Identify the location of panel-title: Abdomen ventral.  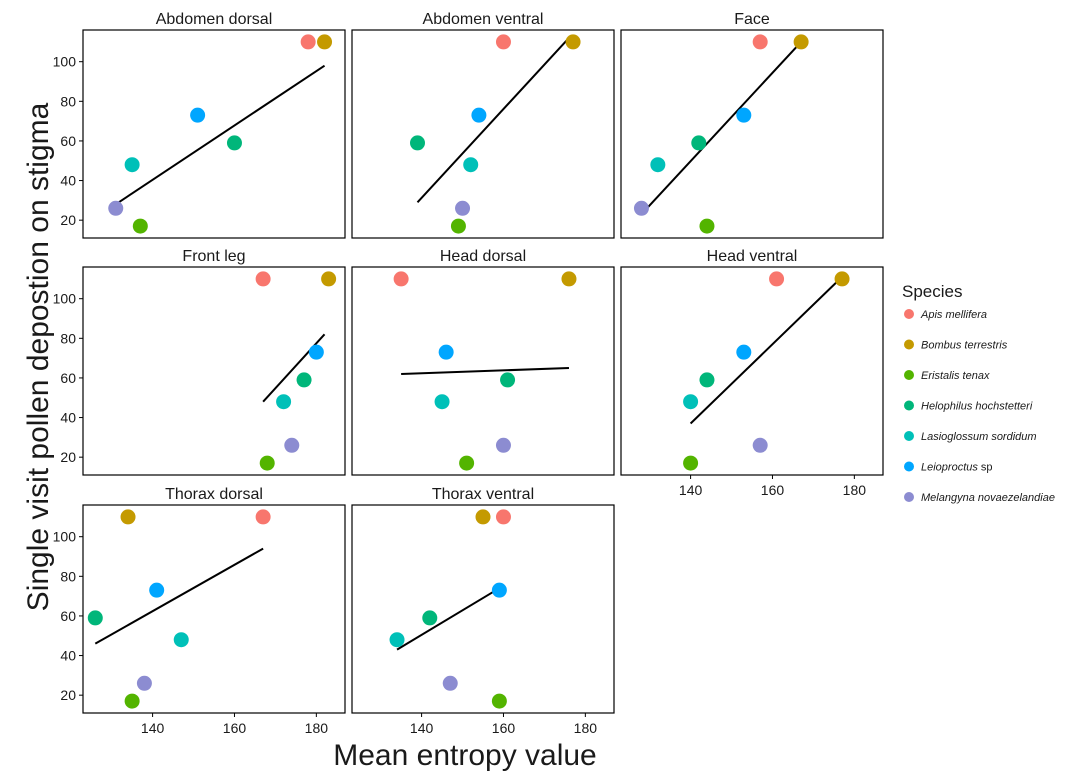
(483, 19).